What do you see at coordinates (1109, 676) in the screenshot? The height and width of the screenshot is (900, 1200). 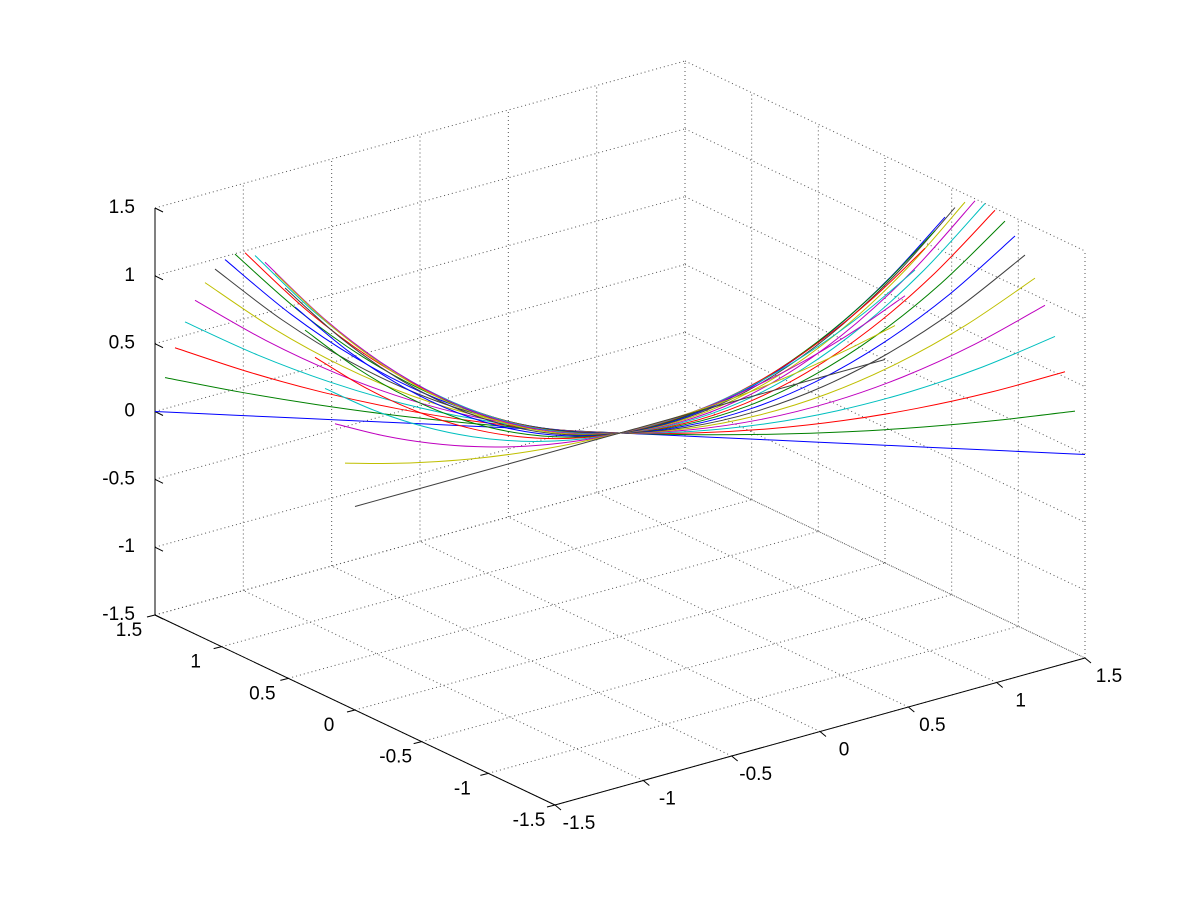 I see `x-tick-label: 1.5` at bounding box center [1109, 676].